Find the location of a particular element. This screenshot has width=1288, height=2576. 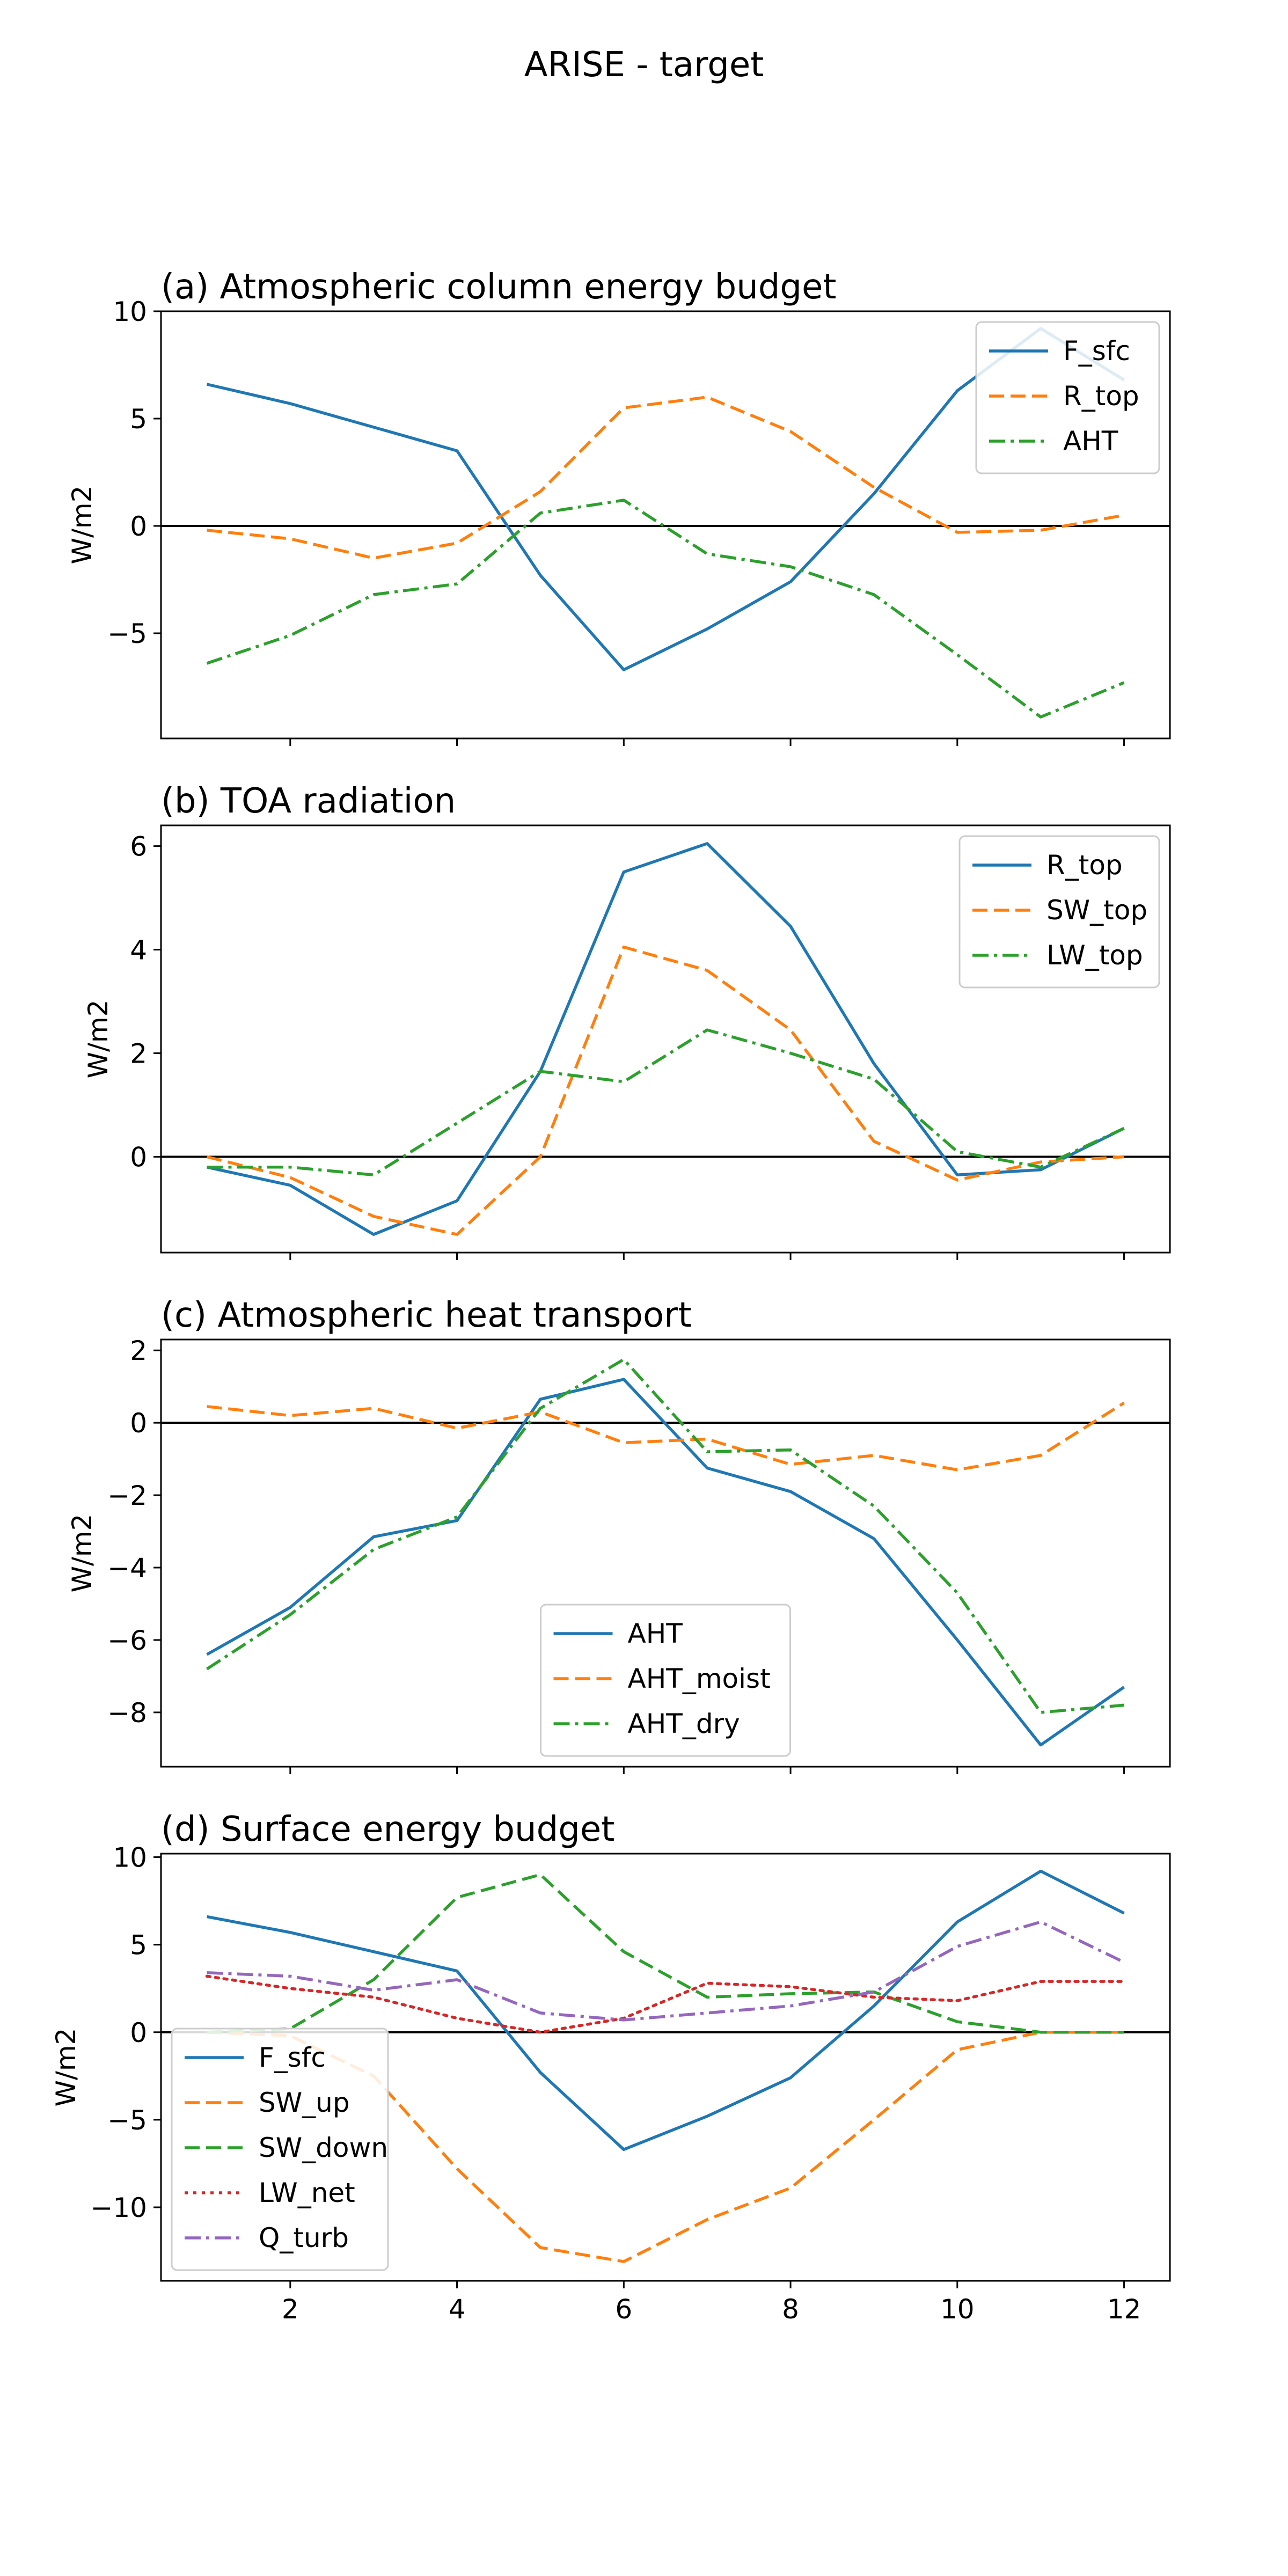

panel-d-legend-box is located at coordinates (280, 2149).